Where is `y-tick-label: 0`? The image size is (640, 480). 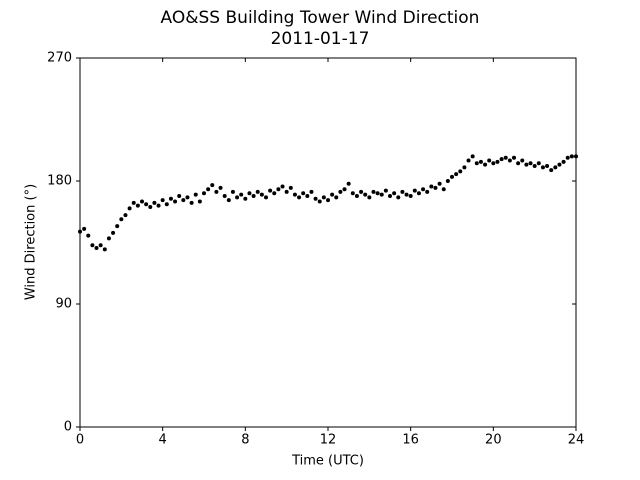 y-tick-label: 0 is located at coordinates (68, 427).